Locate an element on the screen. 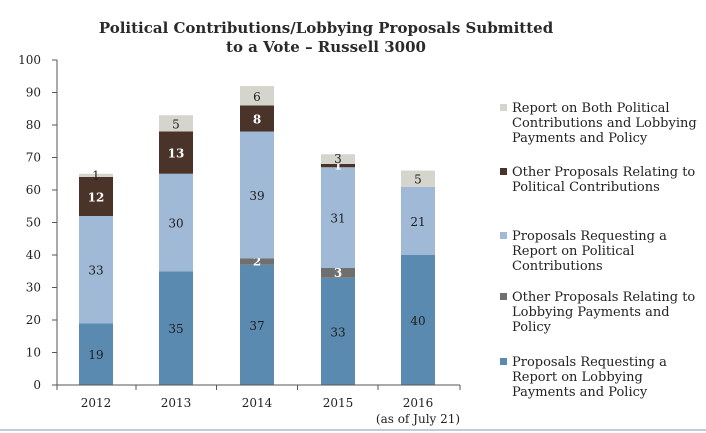  bar-data-label: 30 is located at coordinates (175, 224).